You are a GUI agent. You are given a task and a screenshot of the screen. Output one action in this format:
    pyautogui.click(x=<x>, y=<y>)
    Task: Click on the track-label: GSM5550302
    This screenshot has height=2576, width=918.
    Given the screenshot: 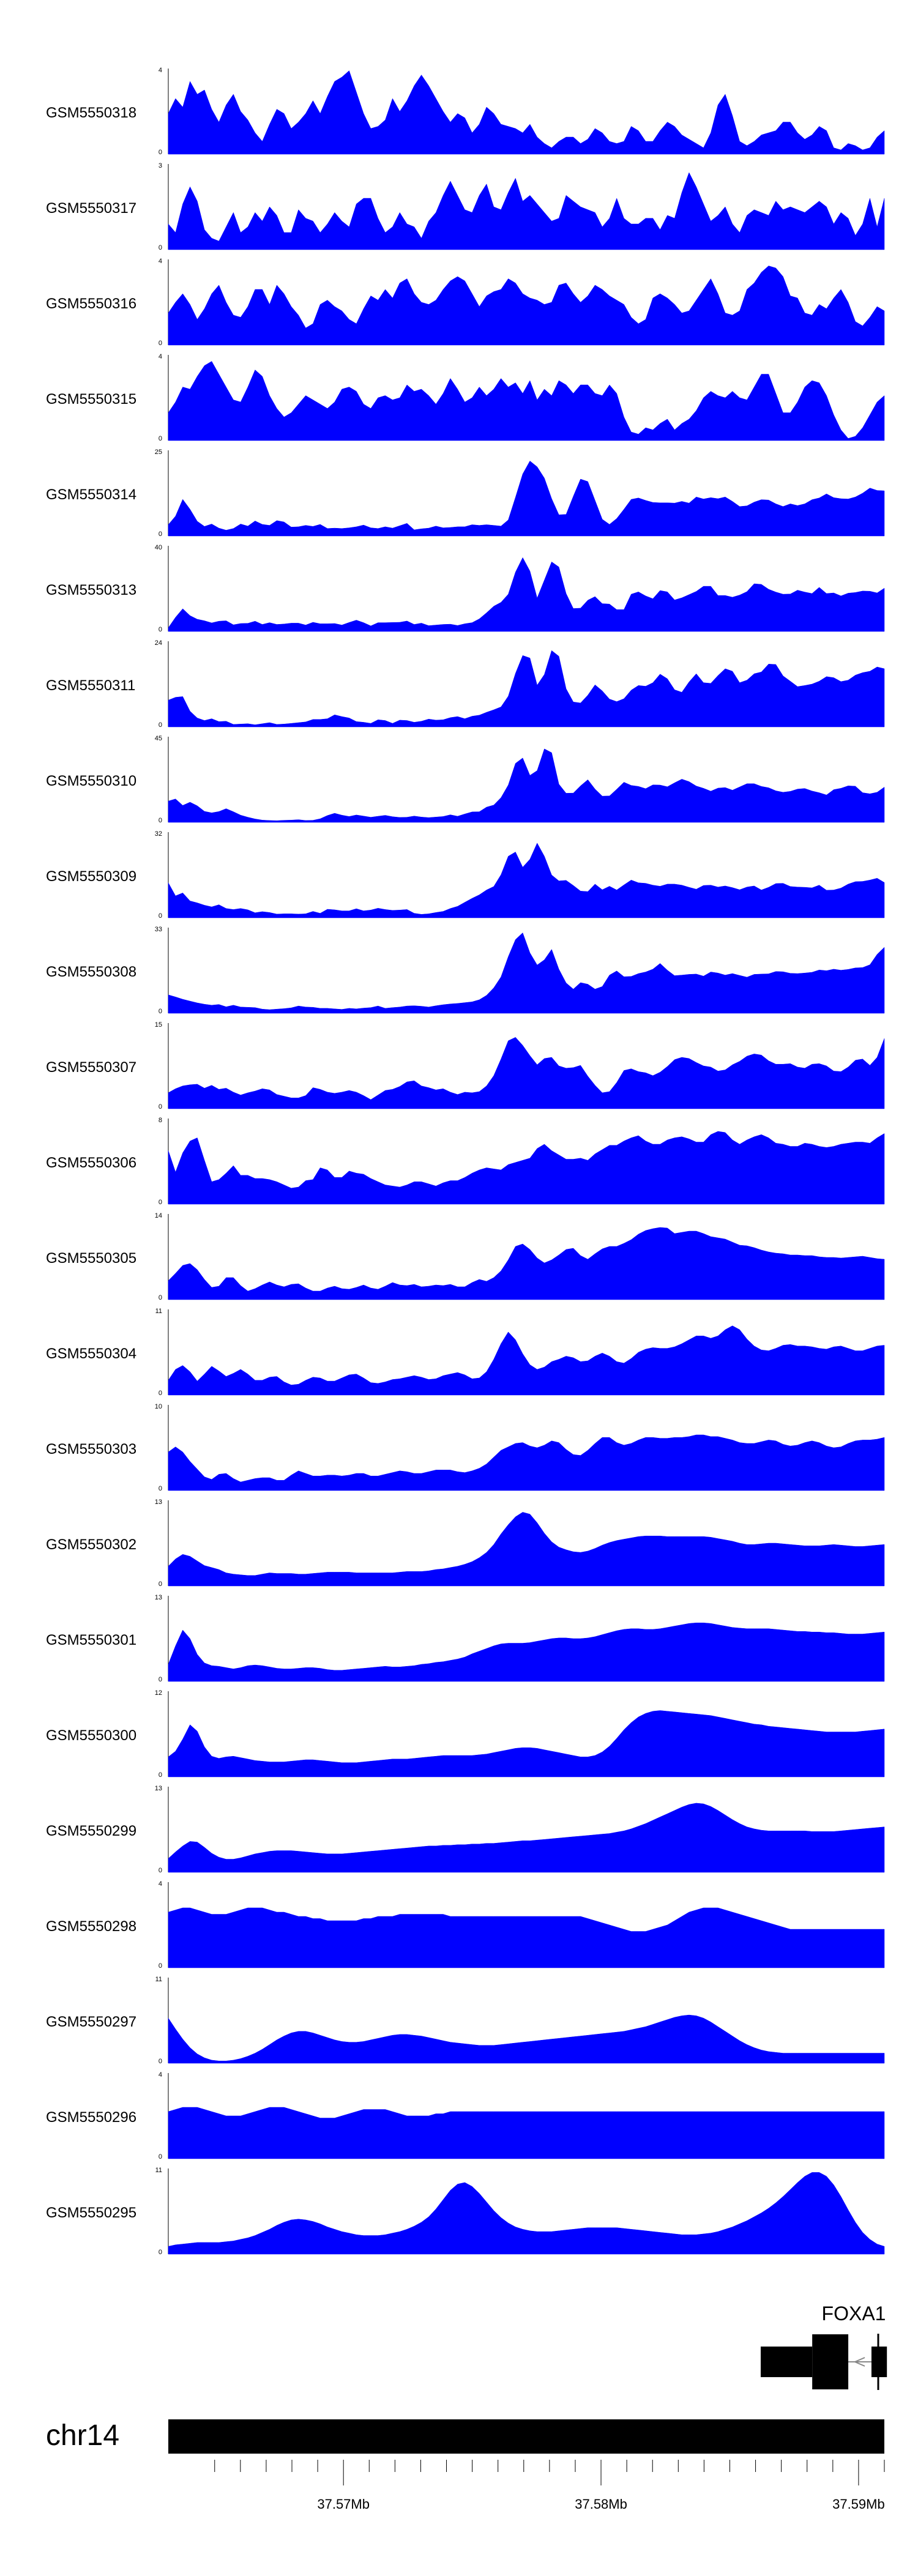 What is the action you would take?
    pyautogui.click(x=91, y=1544)
    